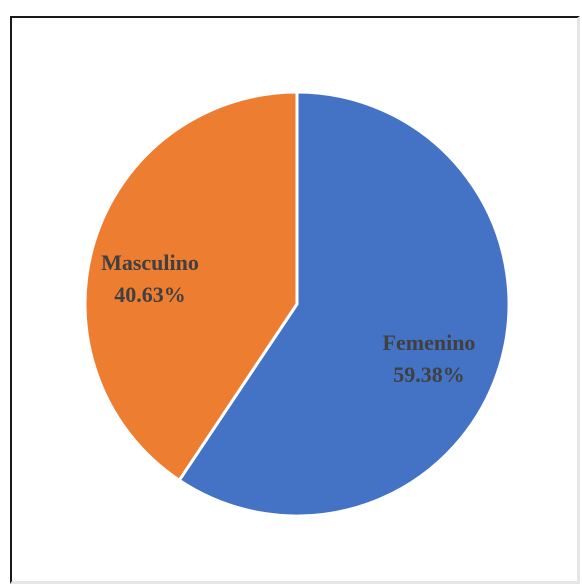 Image resolution: width=582 pixels, height=586 pixels. Describe the element at coordinates (150, 294) in the screenshot. I see `slice-label-value-masculino: 40.63%` at that location.